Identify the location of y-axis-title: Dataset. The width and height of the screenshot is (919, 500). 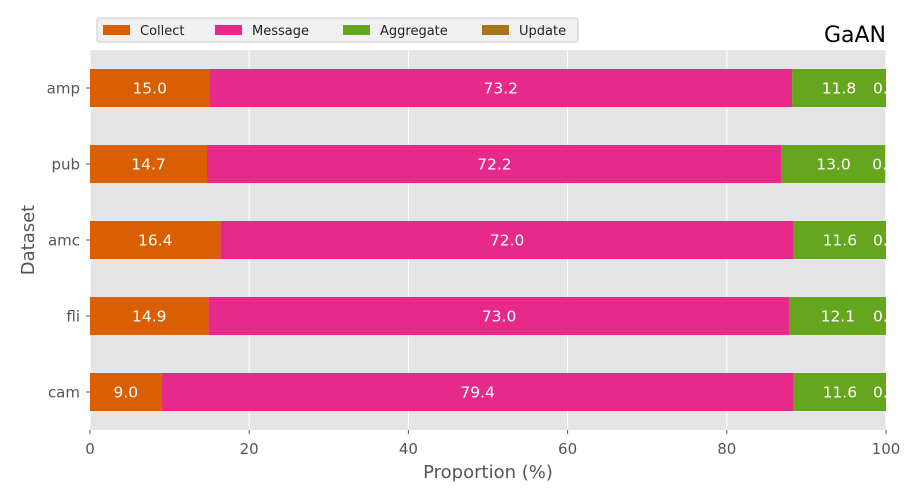
(28, 240).